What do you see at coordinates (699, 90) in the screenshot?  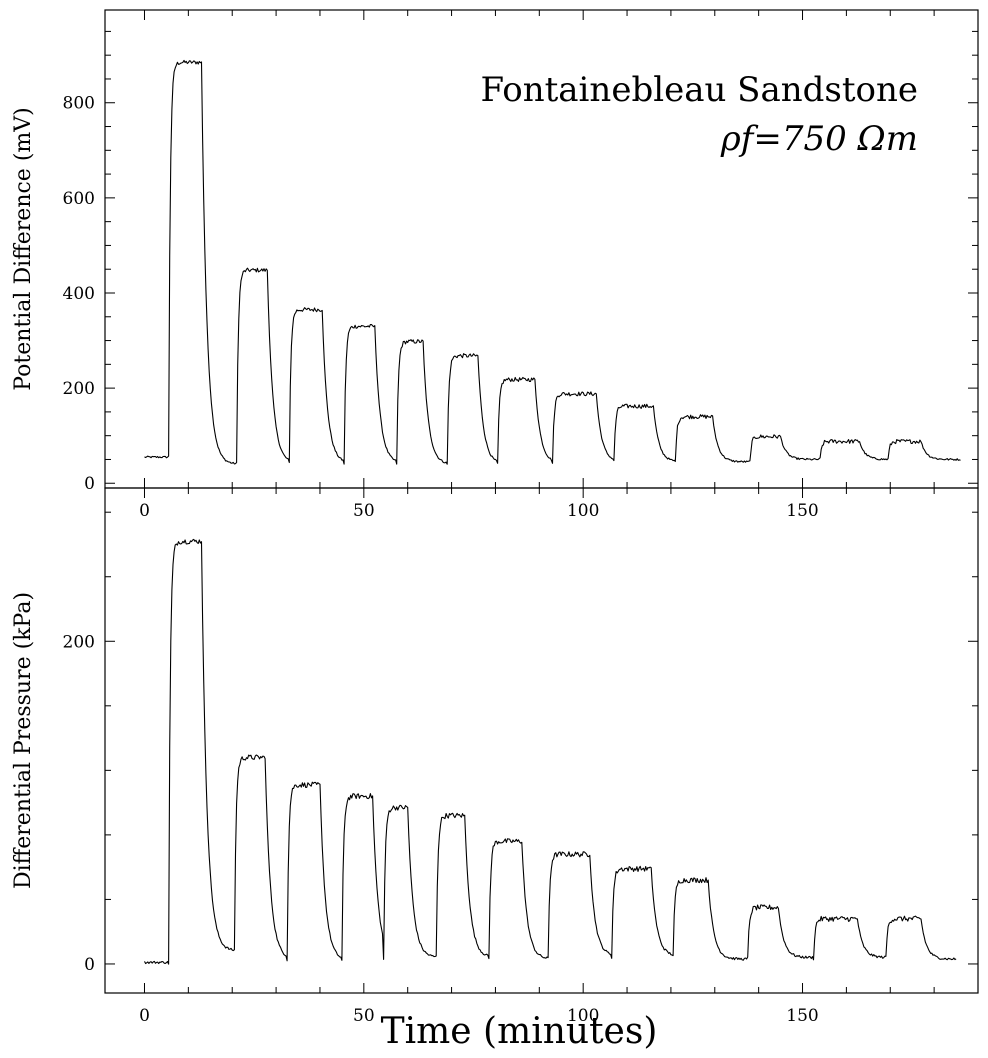 I see `chart-title: Fontainebleau Sandstone` at bounding box center [699, 90].